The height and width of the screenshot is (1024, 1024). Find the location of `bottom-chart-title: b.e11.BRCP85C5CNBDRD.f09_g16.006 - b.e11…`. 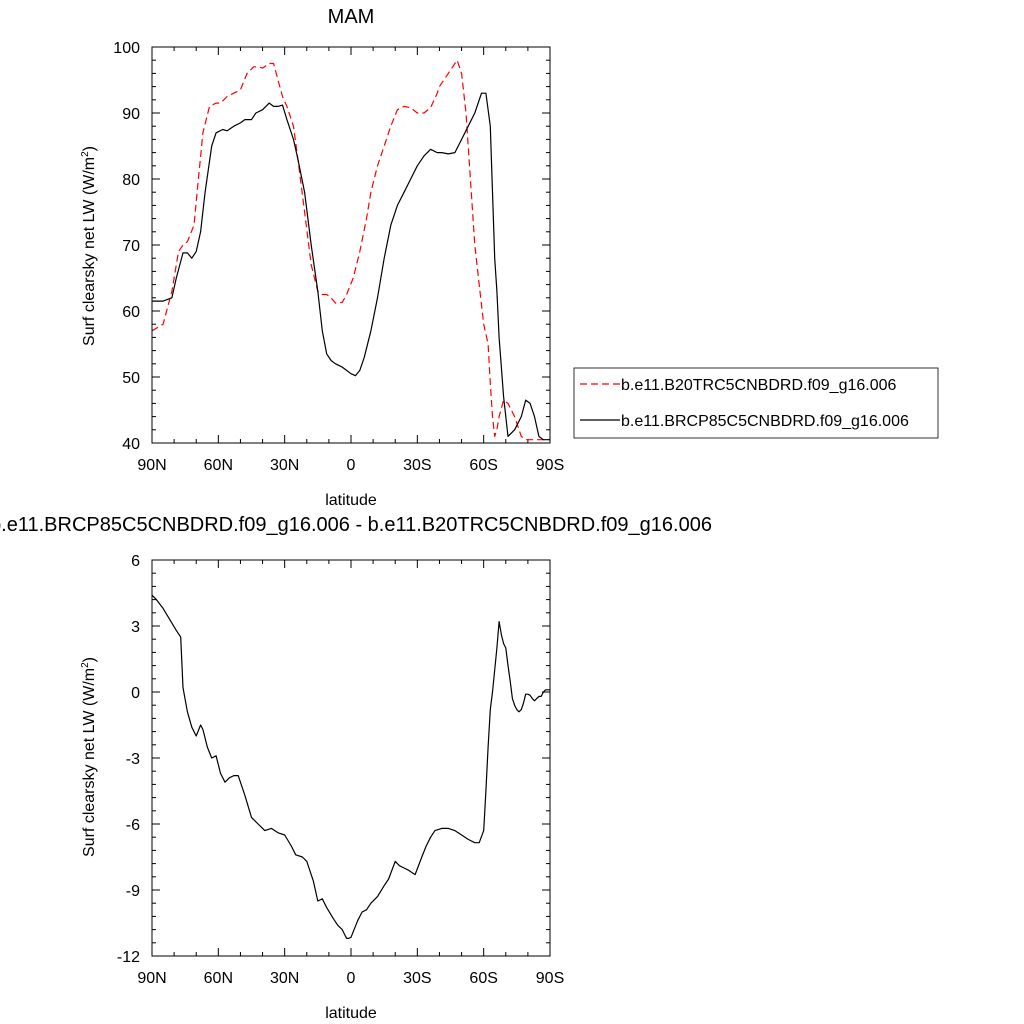

bottom-chart-title: b.e11.BRCP85C5CNBDRD.f09_g16.006 - b.e11… is located at coordinates (356, 525).